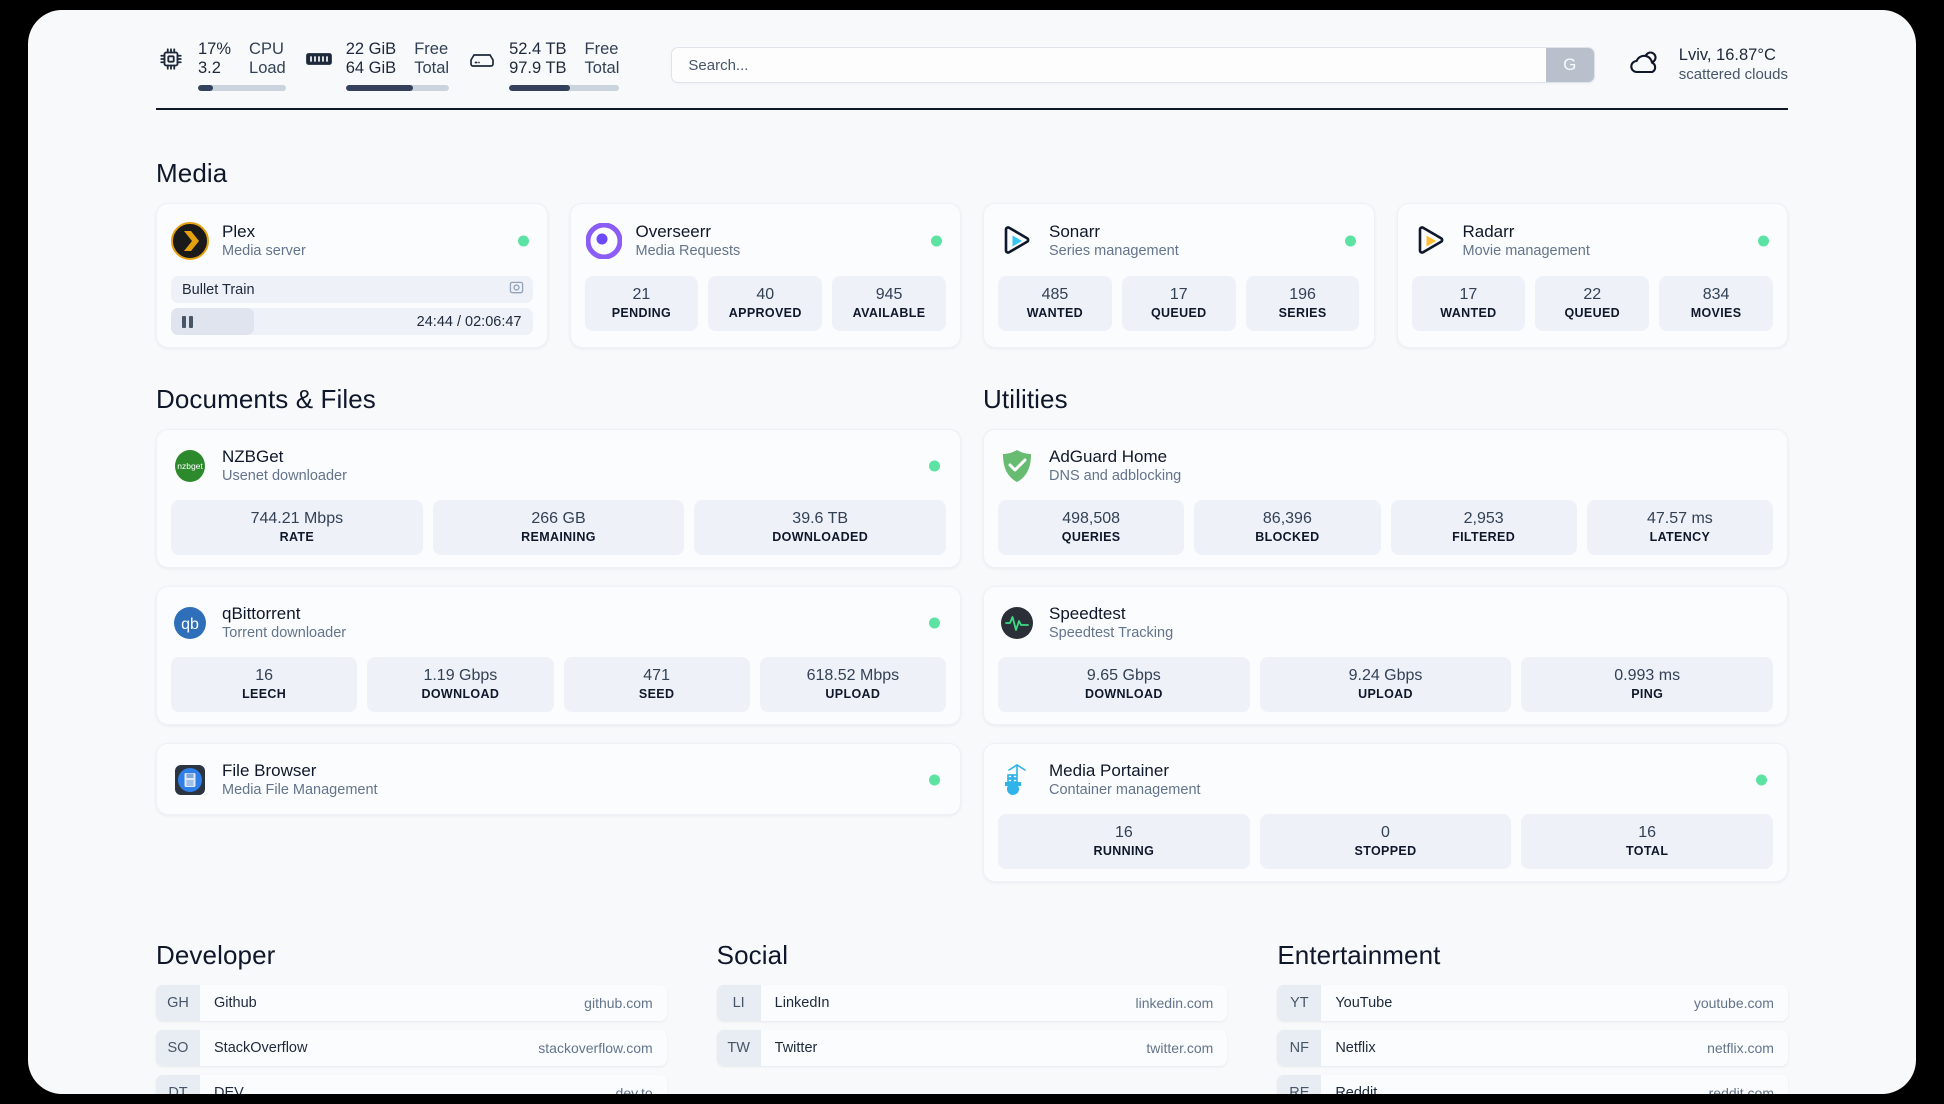 This screenshot has height=1104, width=1944. What do you see at coordinates (411, 1084) in the screenshot?
I see `bookmark-item-dev: DT DEV dev.to` at bounding box center [411, 1084].